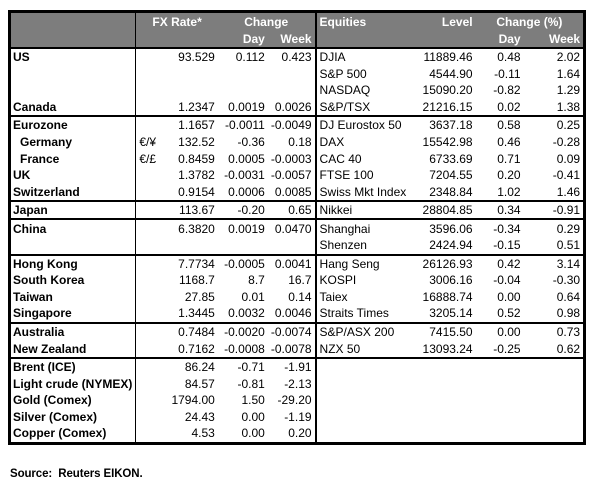  I want to click on fx-day-change: -0.0008, so click(244, 348).